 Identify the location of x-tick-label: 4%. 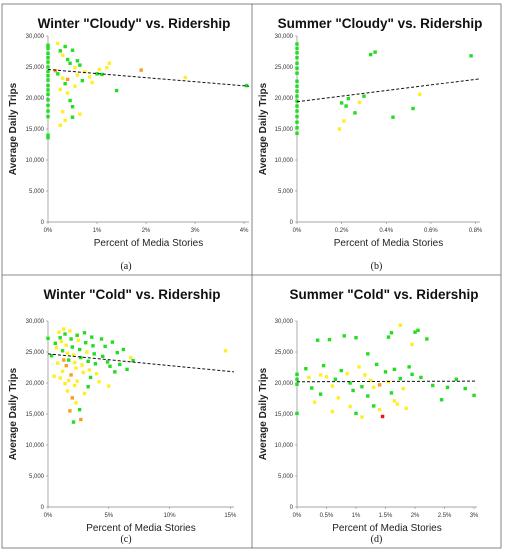
(244, 231).